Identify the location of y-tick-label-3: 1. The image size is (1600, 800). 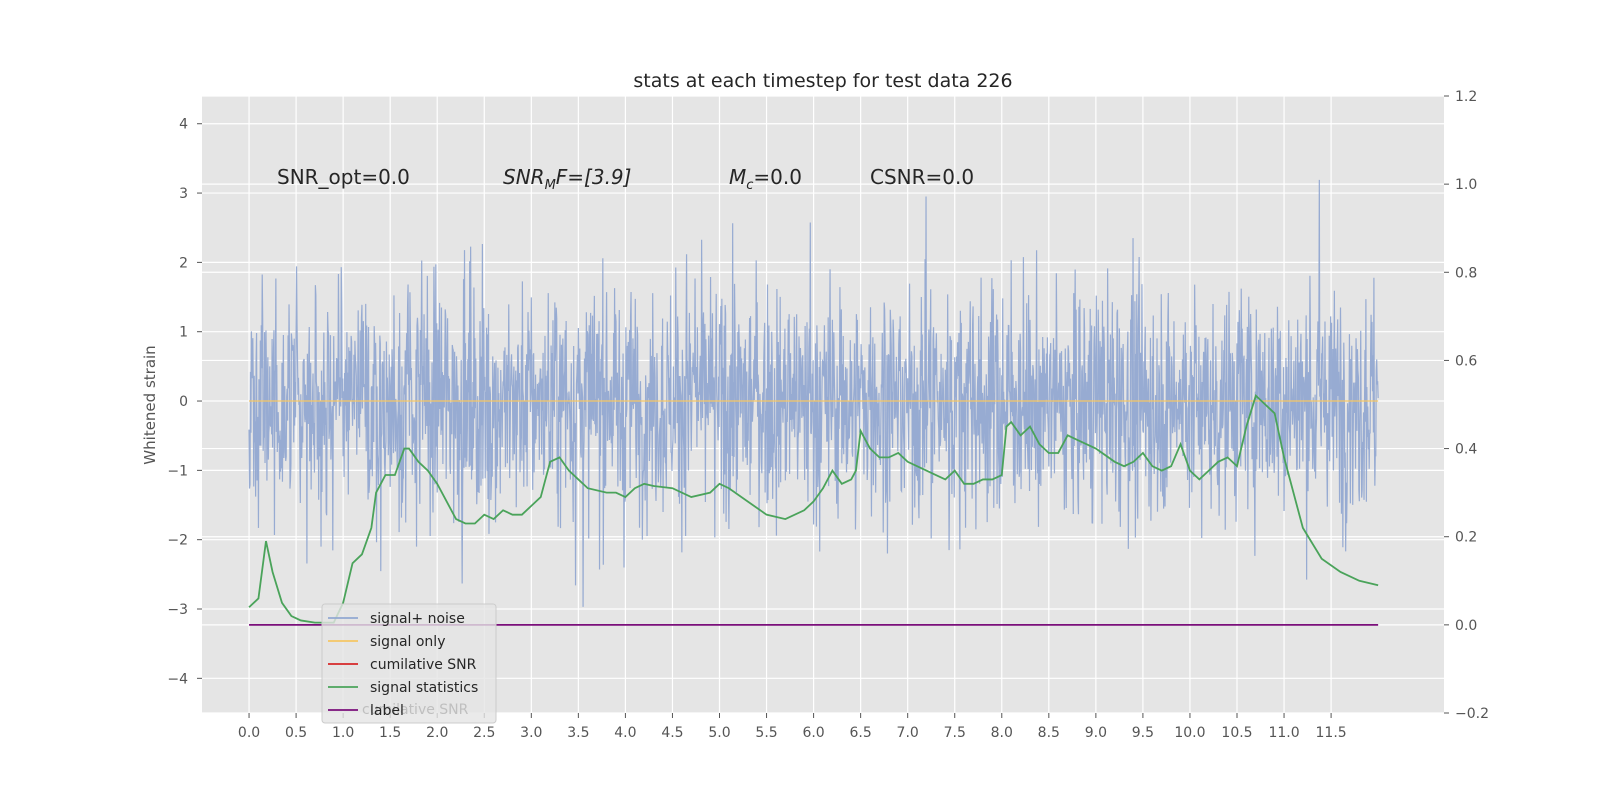
(183, 333).